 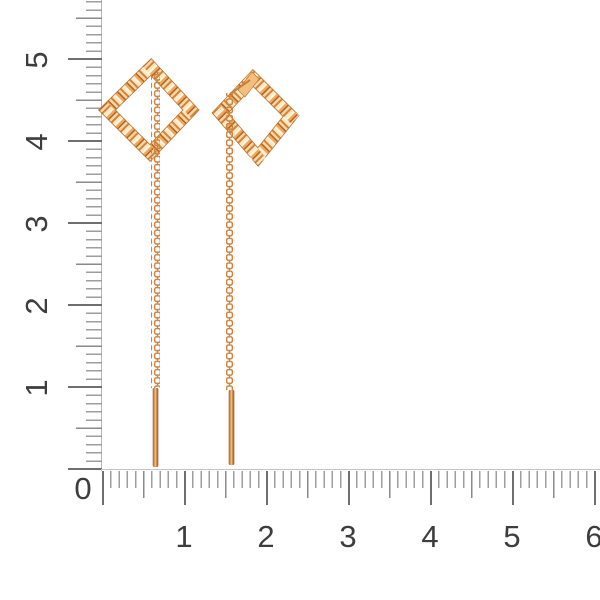 I want to click on ruler-origin-label: 0, so click(x=83, y=488).